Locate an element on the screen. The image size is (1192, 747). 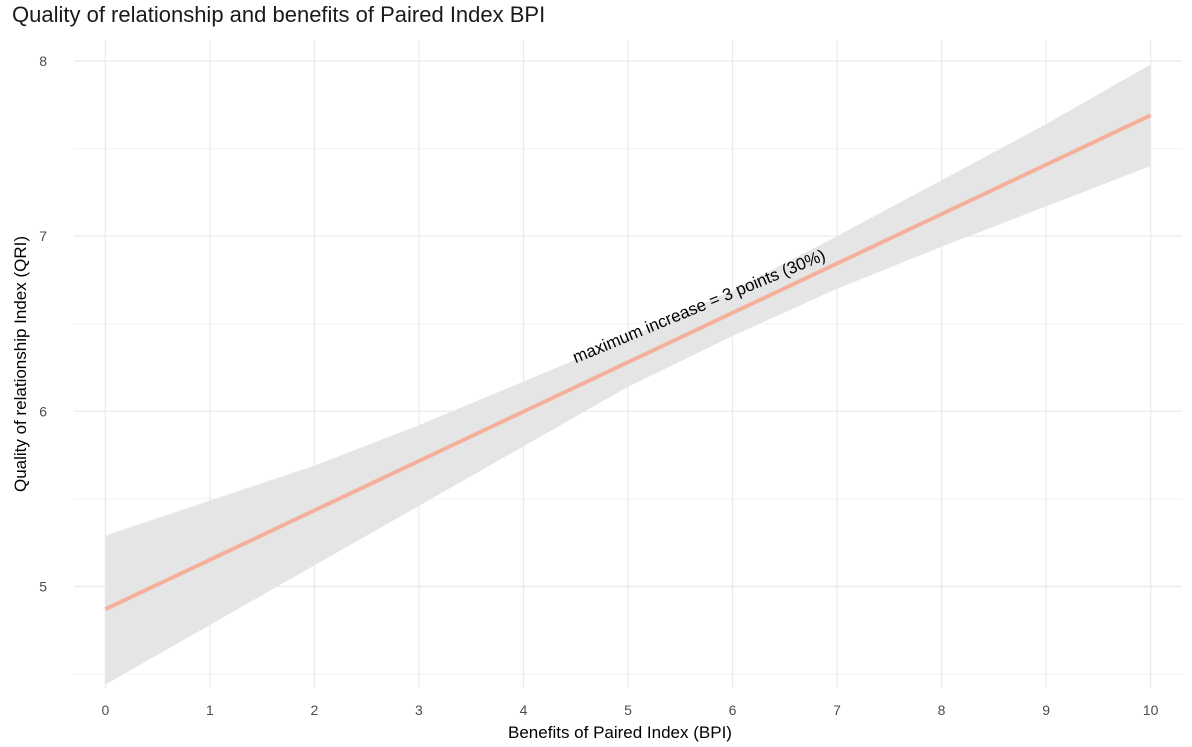
x-tick-label: 7 is located at coordinates (837, 710).